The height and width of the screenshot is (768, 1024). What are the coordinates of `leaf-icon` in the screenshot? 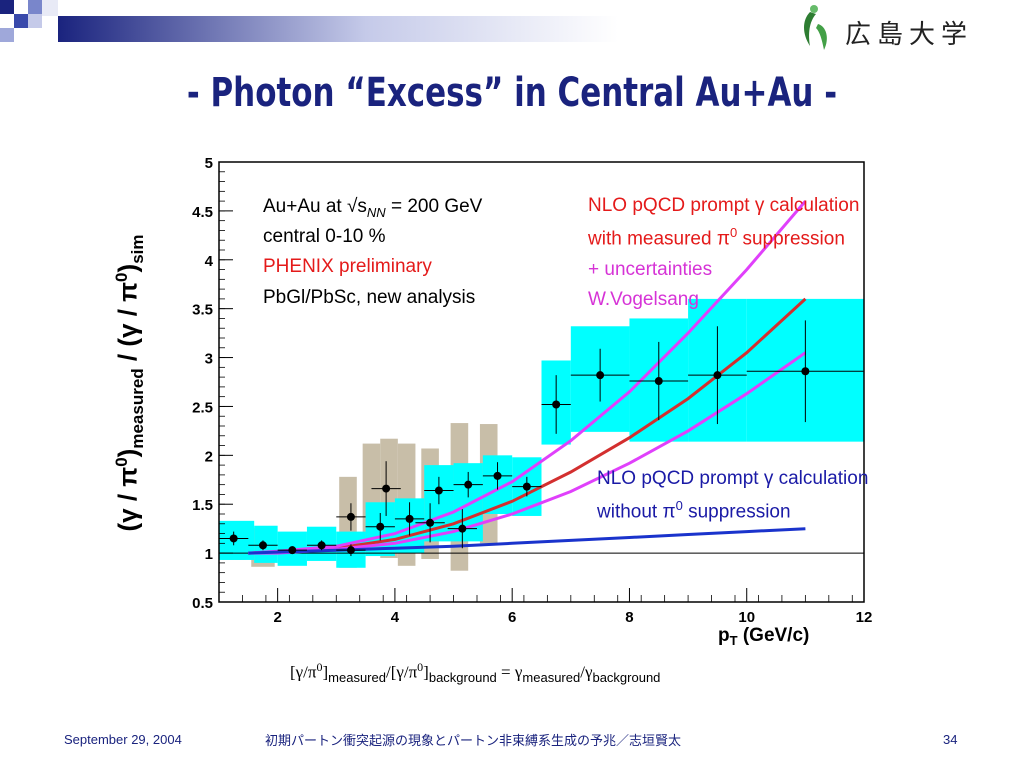 It's located at (815, 27).